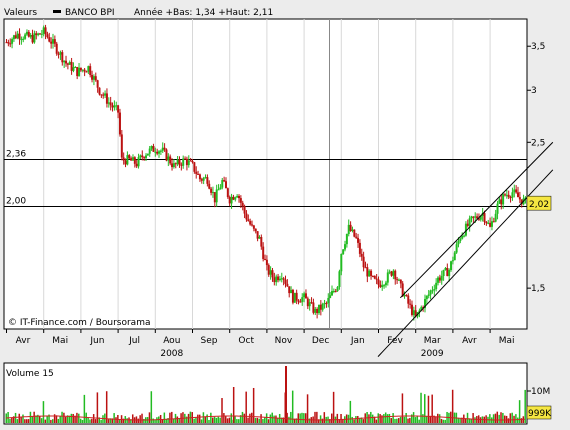 This screenshot has width=570, height=430. What do you see at coordinates (432, 341) in the screenshot?
I see `x-tick-label: Mar` at bounding box center [432, 341].